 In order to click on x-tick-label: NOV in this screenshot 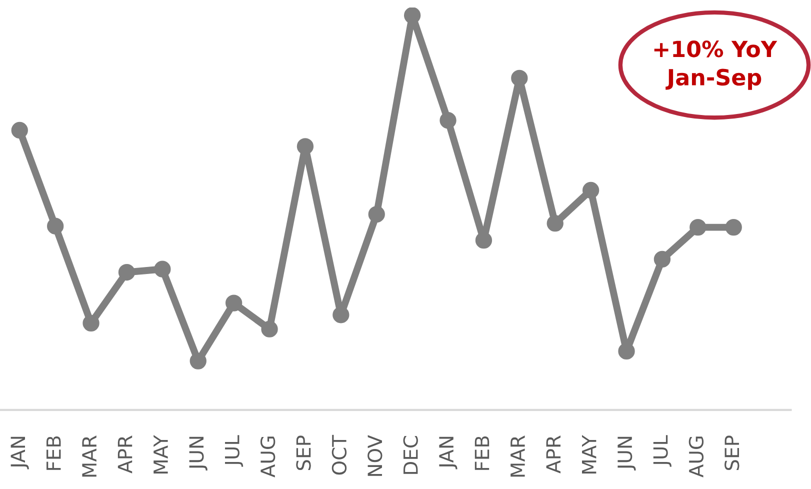, I will do `click(375, 455)`.